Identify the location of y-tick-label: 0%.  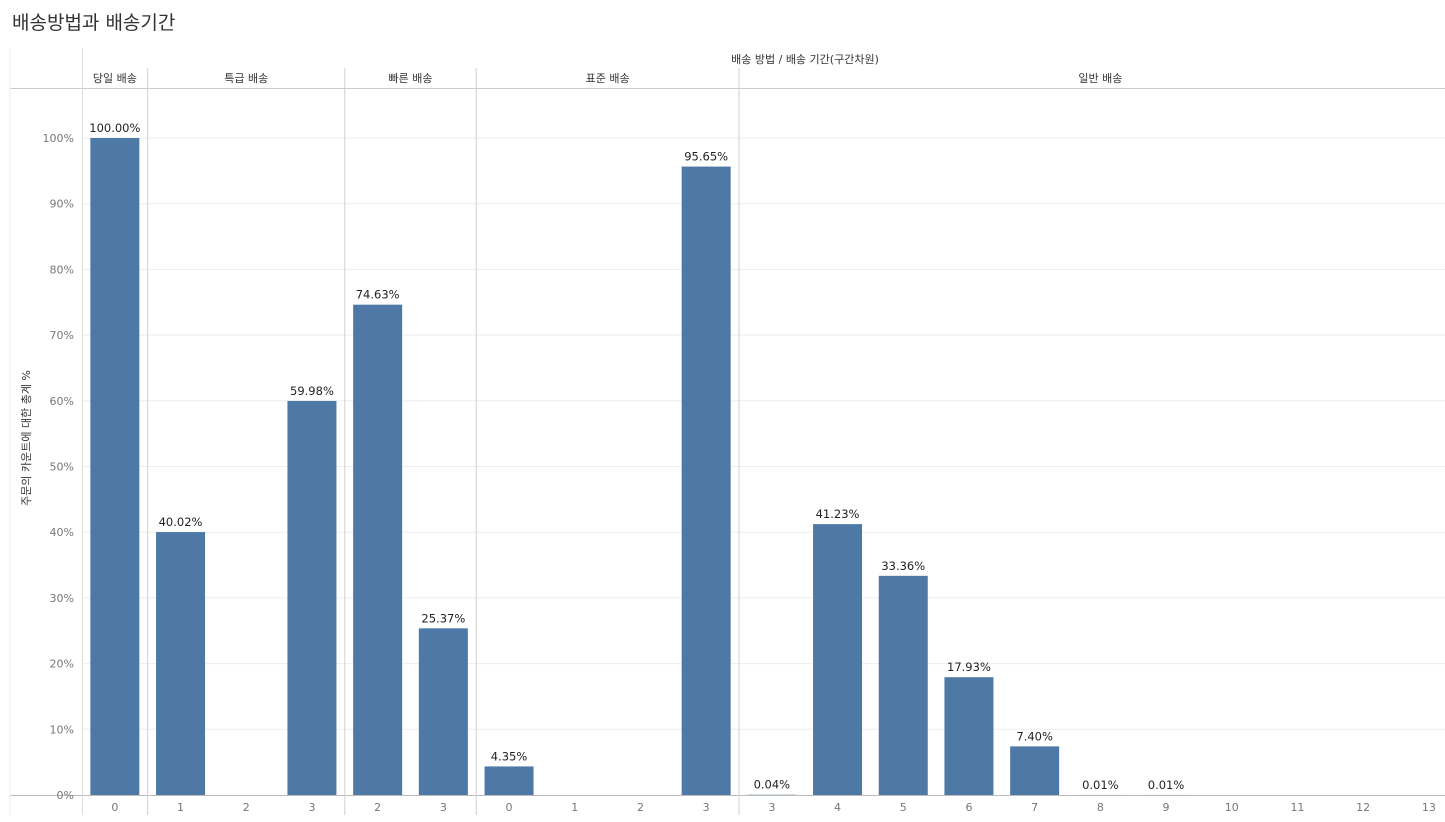
(65, 795).